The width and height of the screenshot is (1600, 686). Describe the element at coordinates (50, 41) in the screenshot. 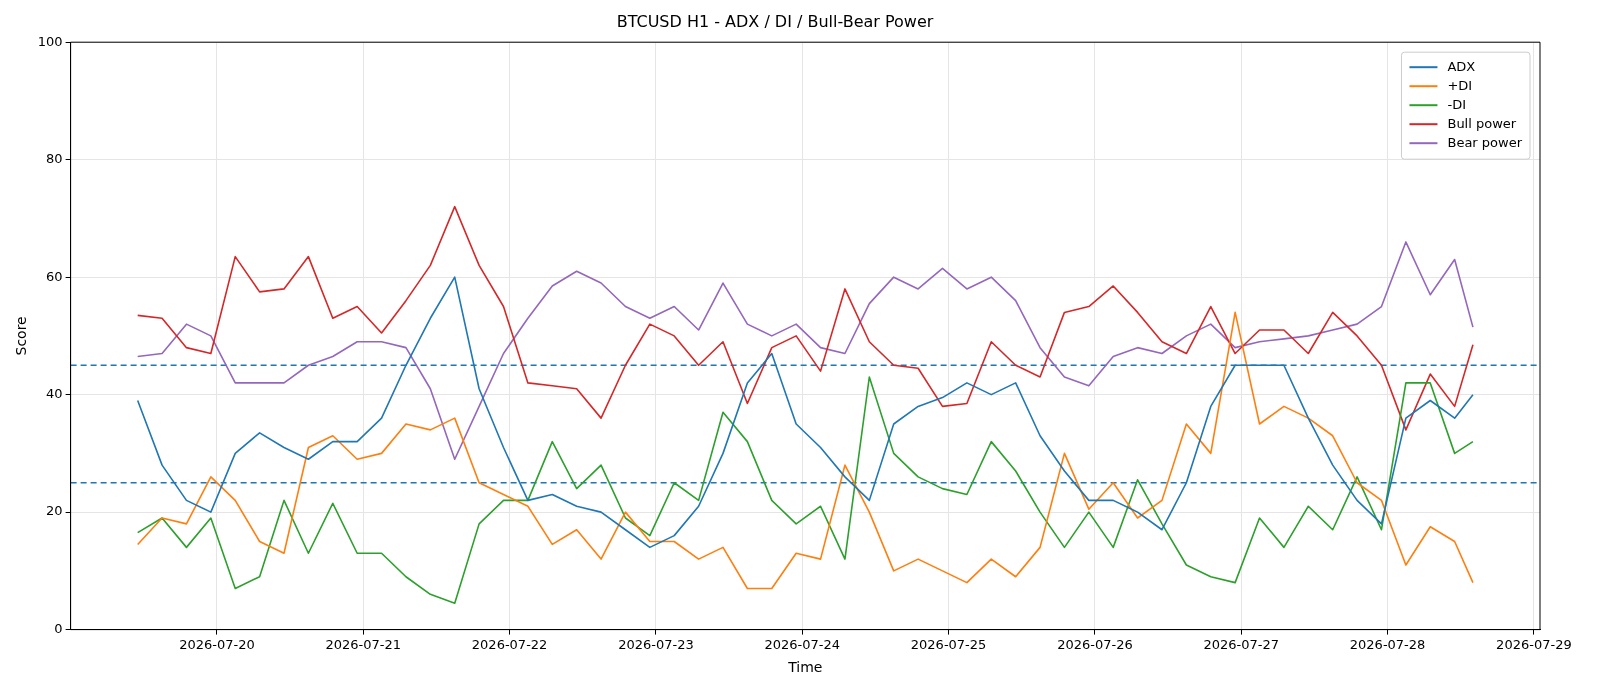

I see `y-tick-label: 100` at that location.